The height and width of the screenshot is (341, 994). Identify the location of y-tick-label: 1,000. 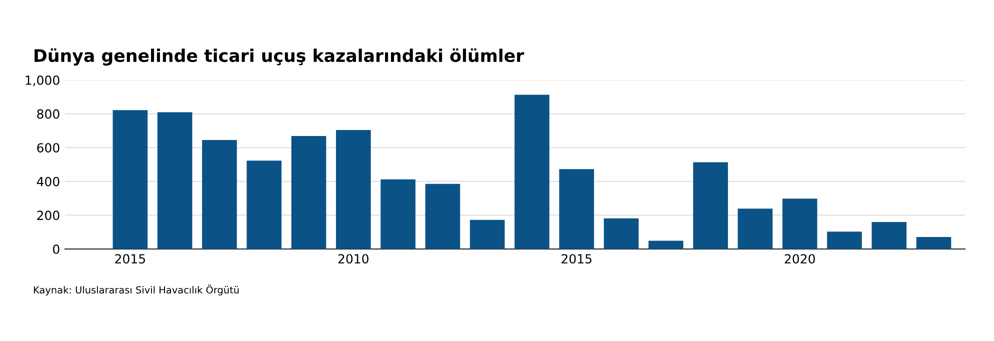
(43, 80).